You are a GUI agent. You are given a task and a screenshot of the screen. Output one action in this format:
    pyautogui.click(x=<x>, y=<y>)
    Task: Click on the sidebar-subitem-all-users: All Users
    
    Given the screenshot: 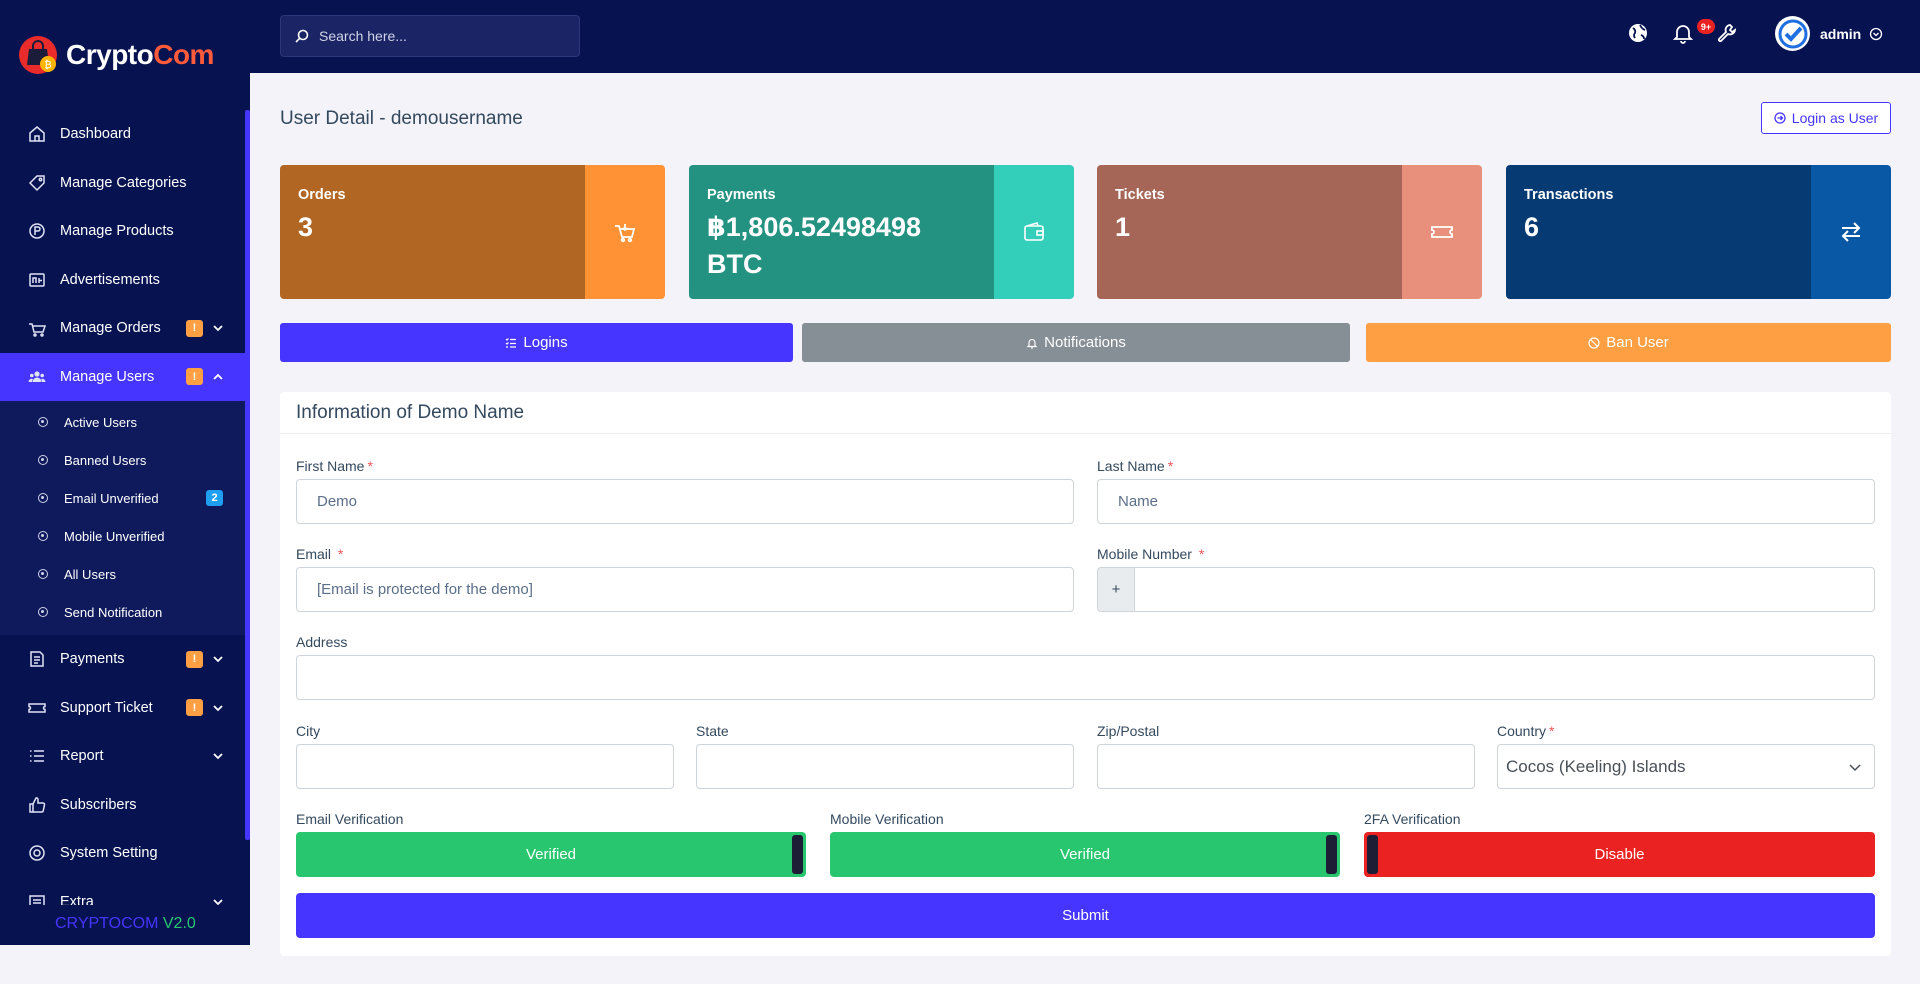 What is the action you would take?
    pyautogui.click(x=125, y=574)
    